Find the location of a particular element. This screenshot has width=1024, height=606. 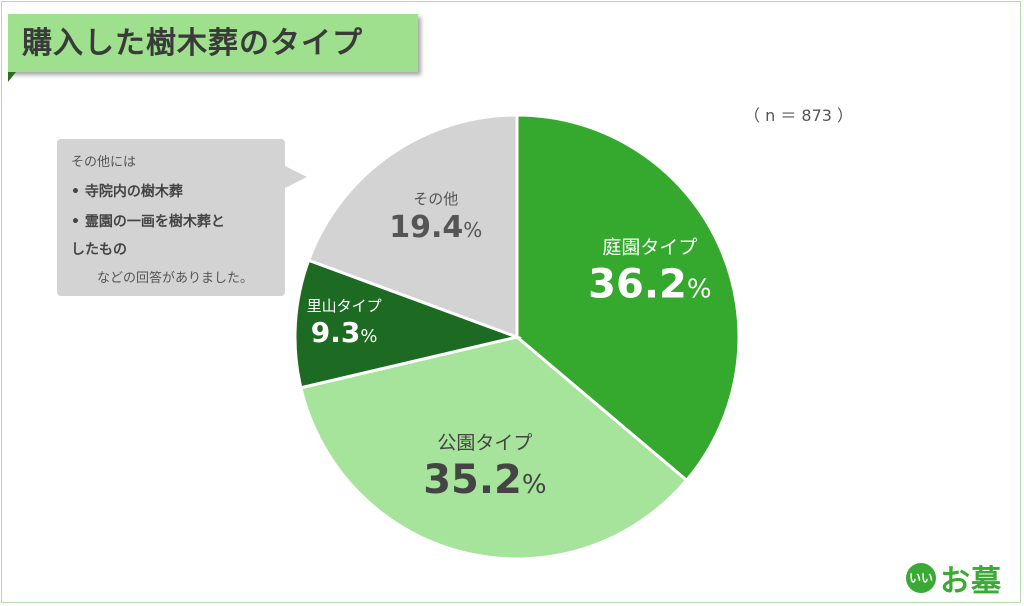

slice-value-koen: 35.2% is located at coordinates (484, 480).